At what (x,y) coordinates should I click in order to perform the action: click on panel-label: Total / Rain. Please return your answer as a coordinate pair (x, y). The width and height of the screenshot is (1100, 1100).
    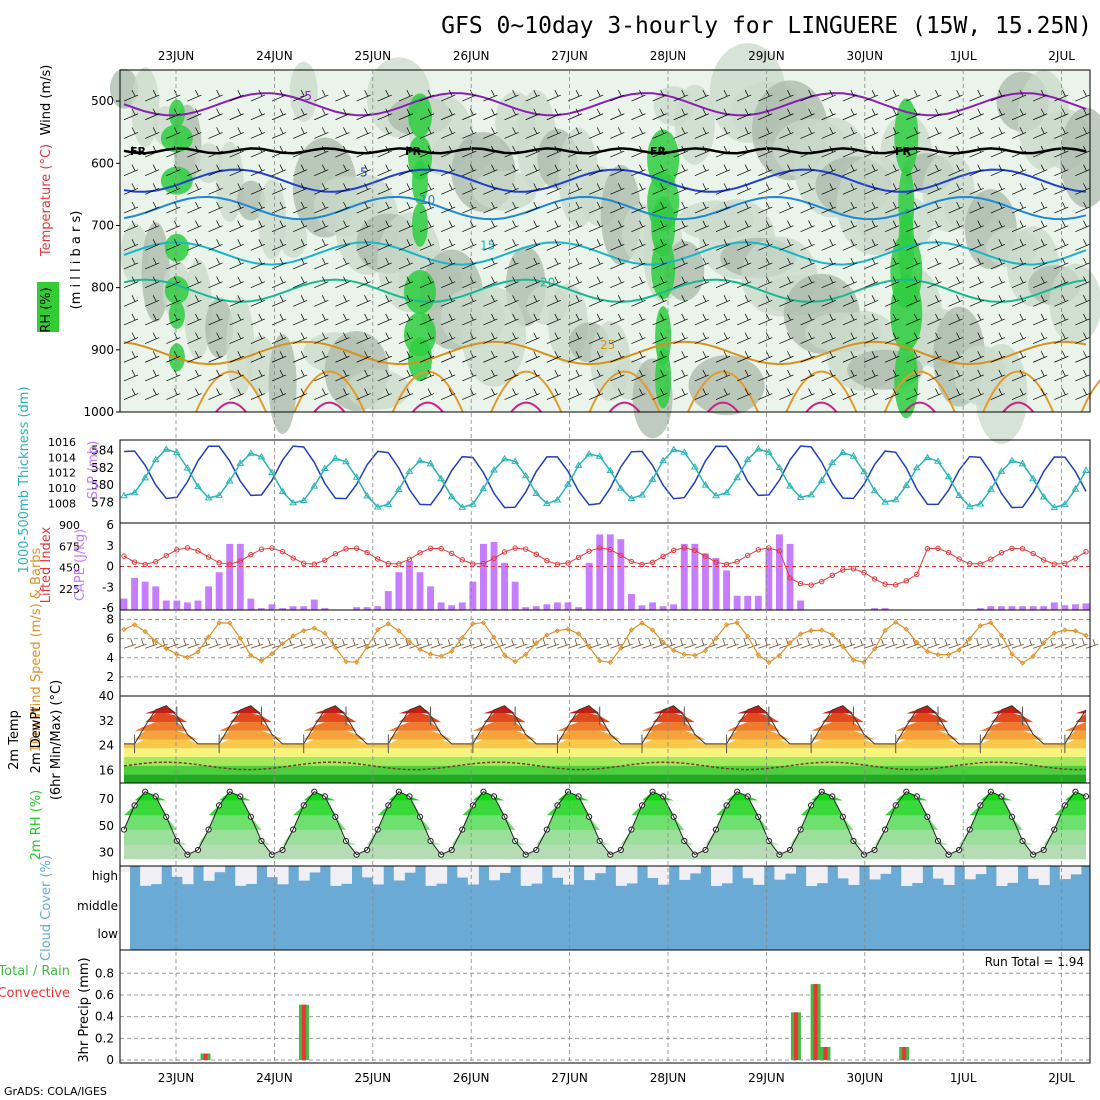
    Looking at the image, I should click on (35, 971).